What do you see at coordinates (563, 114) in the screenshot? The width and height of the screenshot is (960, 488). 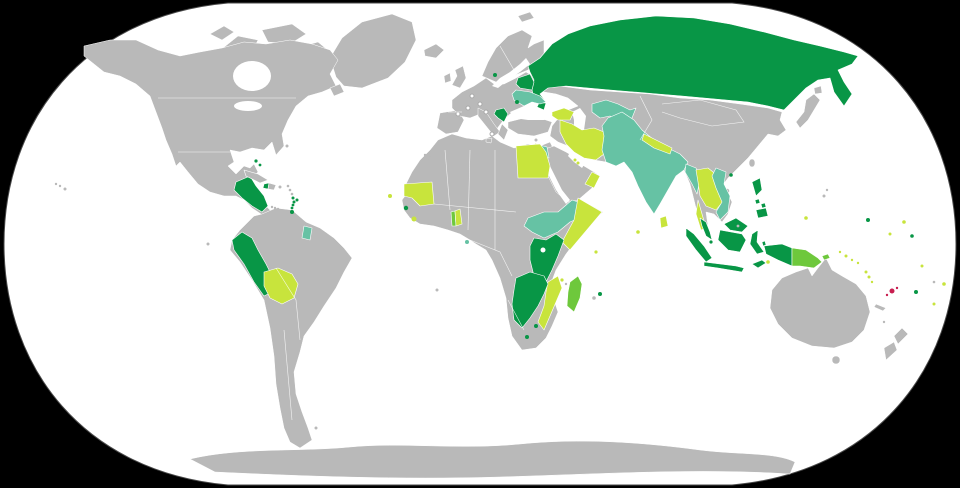 I see `region-caucasus` at bounding box center [563, 114].